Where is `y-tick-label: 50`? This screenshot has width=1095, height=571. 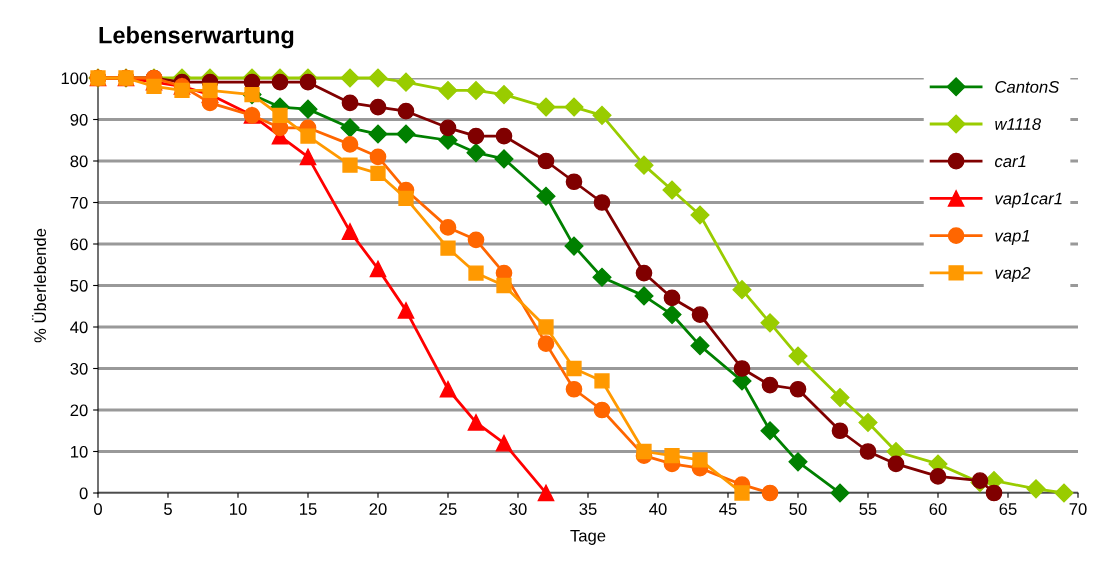 y-tick-label: 50 is located at coordinates (79, 285).